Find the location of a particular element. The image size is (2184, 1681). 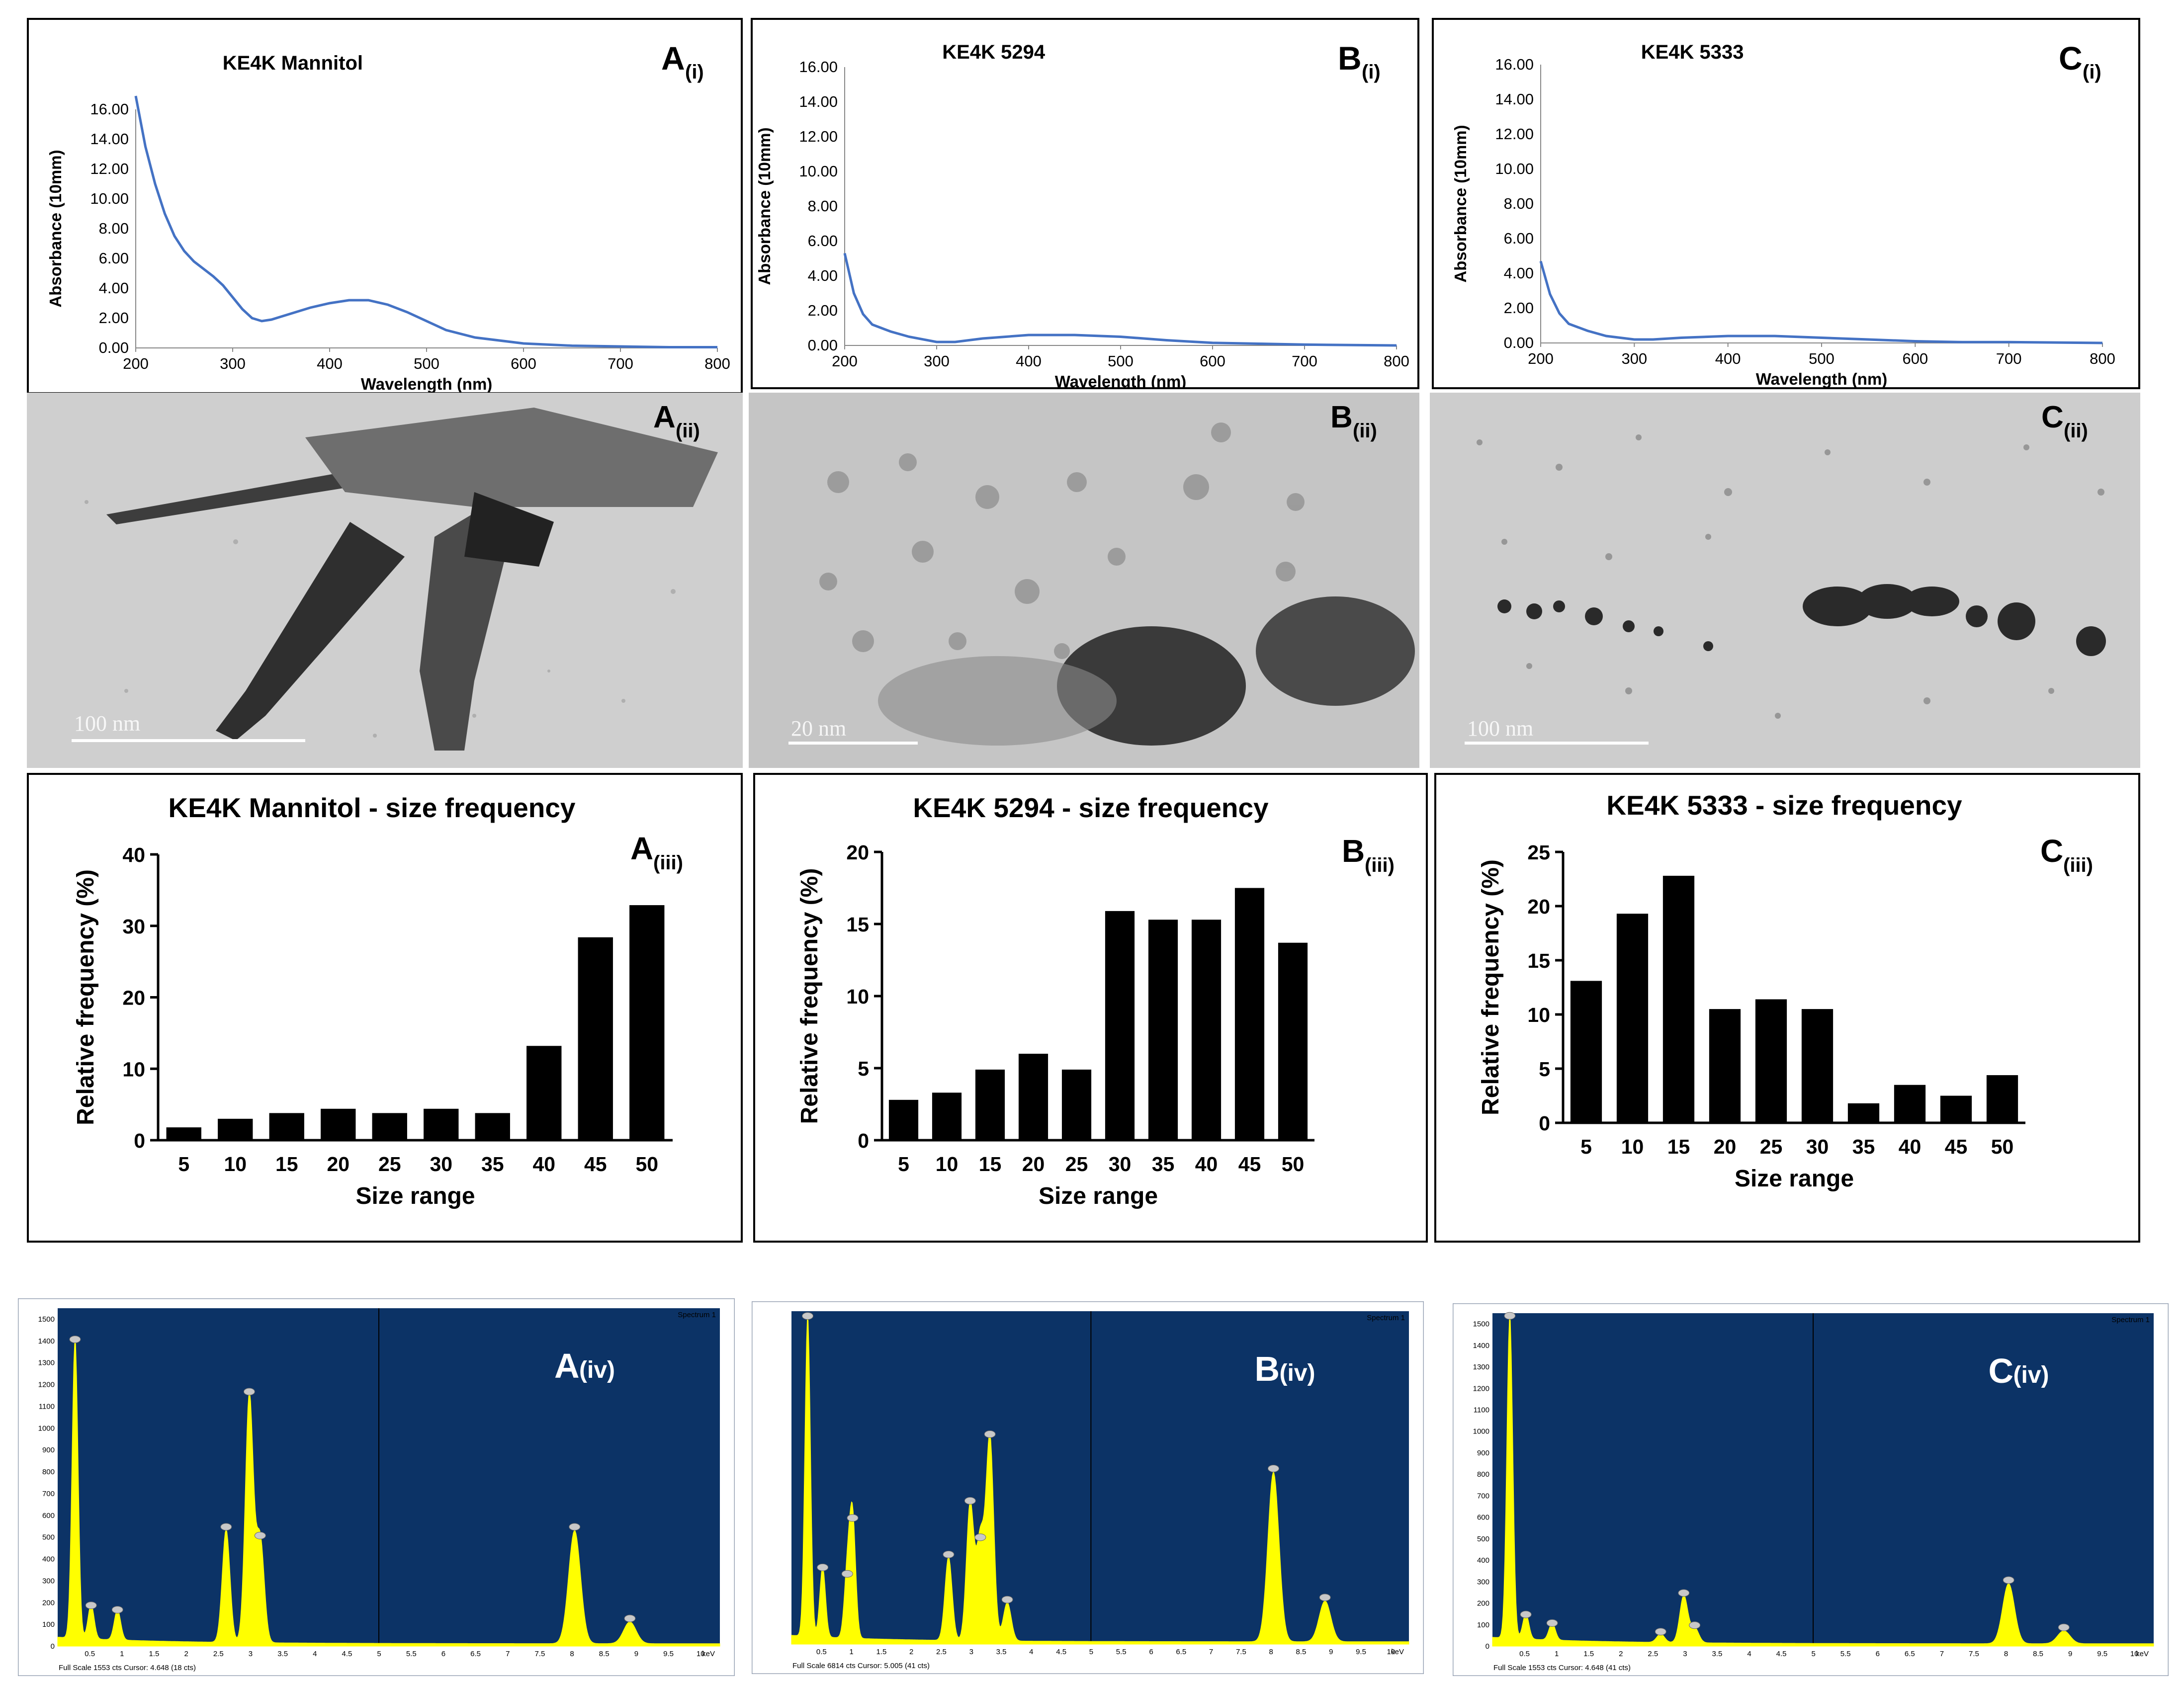

eds-a-xtick: 3.5 is located at coordinates (282, 1654).